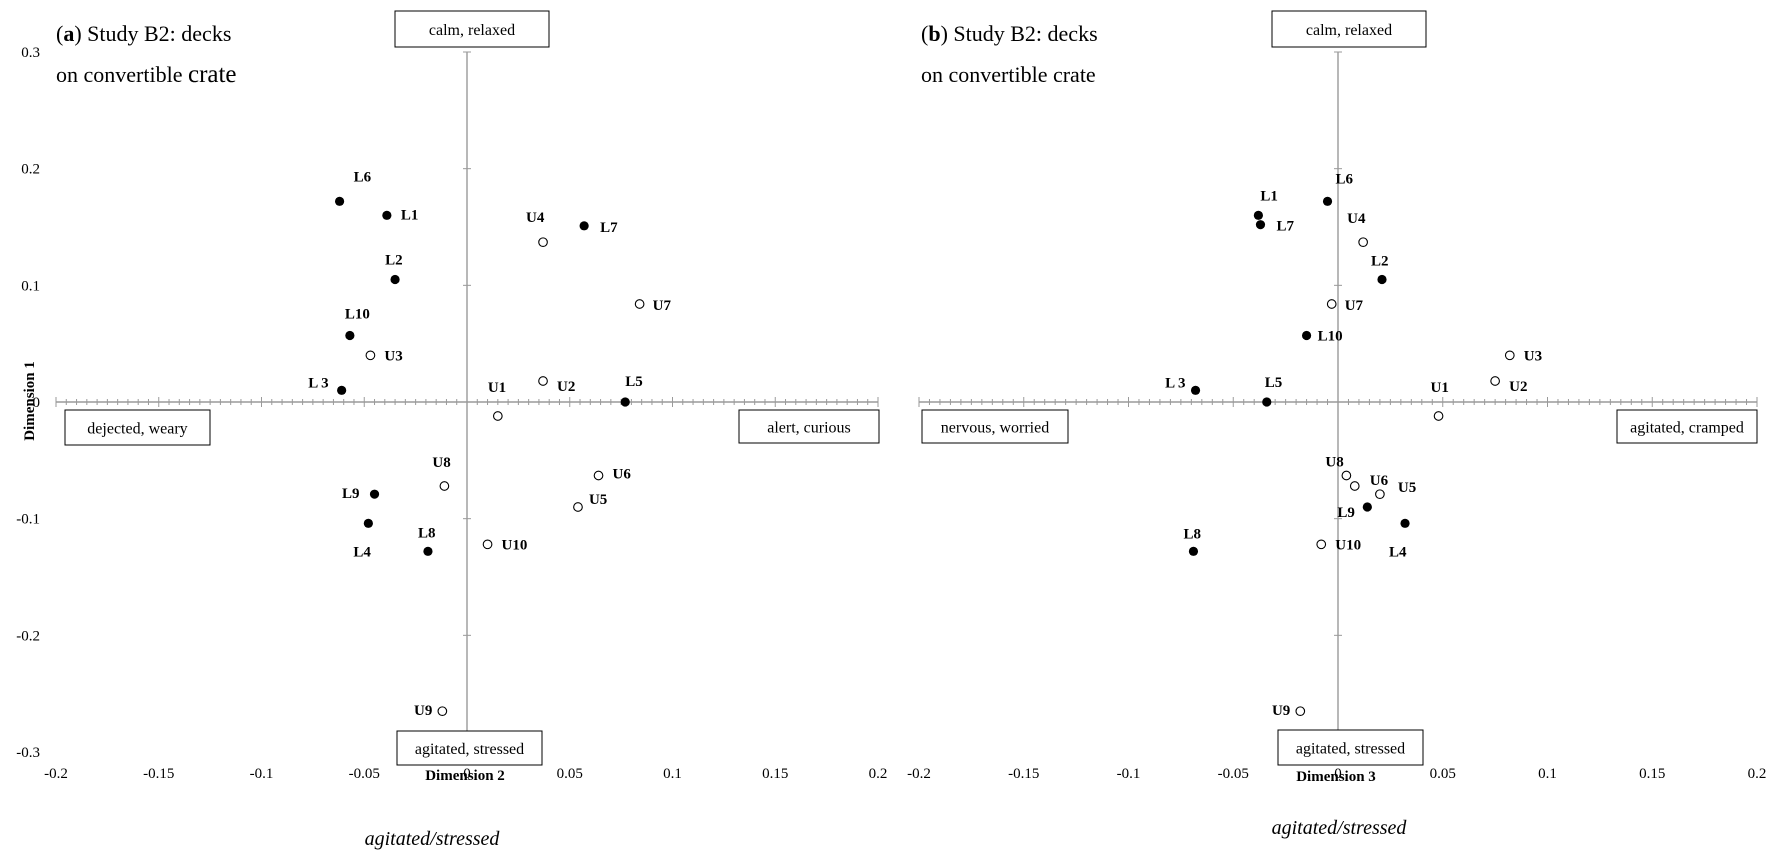 This screenshot has width=1780, height=851. I want to click on panel-a-title-rest: ) Study B2: decks, so click(152, 33).